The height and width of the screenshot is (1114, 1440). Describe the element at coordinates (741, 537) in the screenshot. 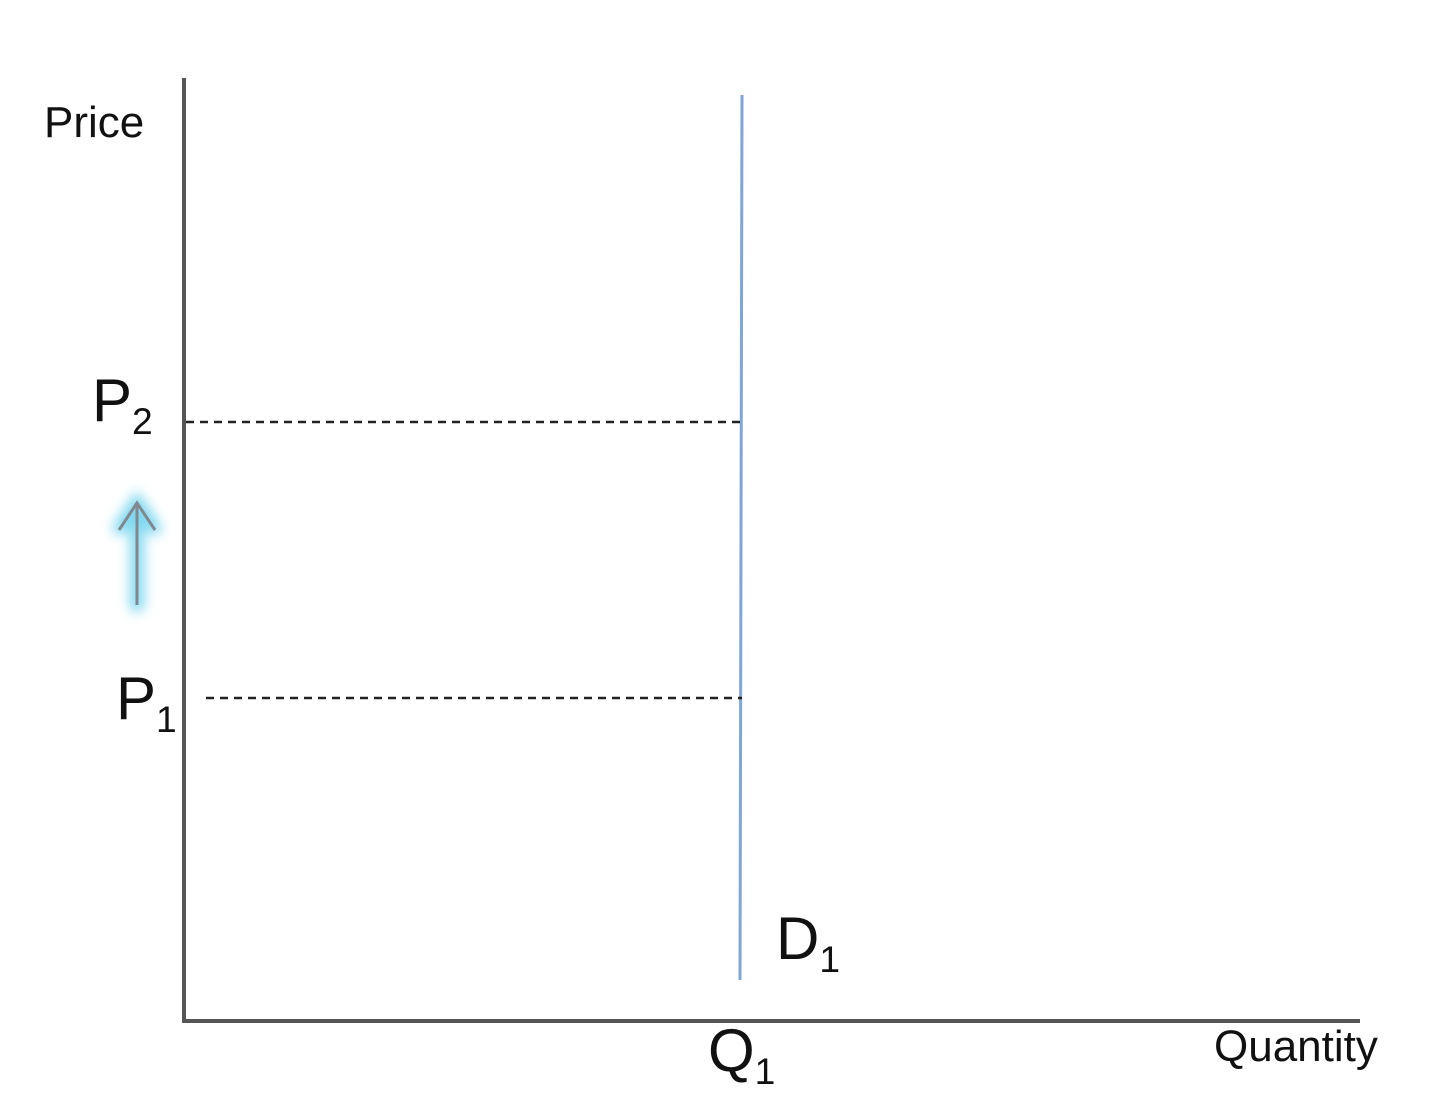

I see `demand-curve-d1` at that location.